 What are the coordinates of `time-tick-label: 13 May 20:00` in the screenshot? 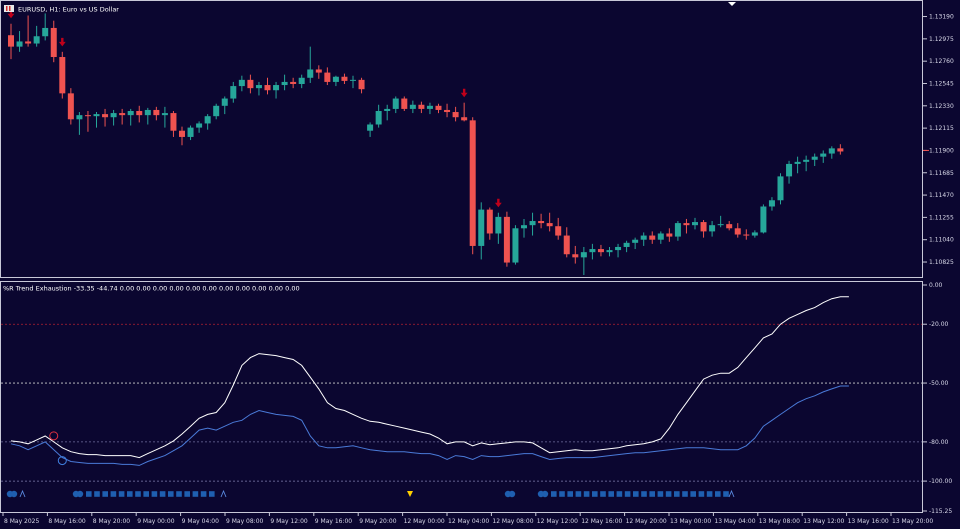 It's located at (912, 521).